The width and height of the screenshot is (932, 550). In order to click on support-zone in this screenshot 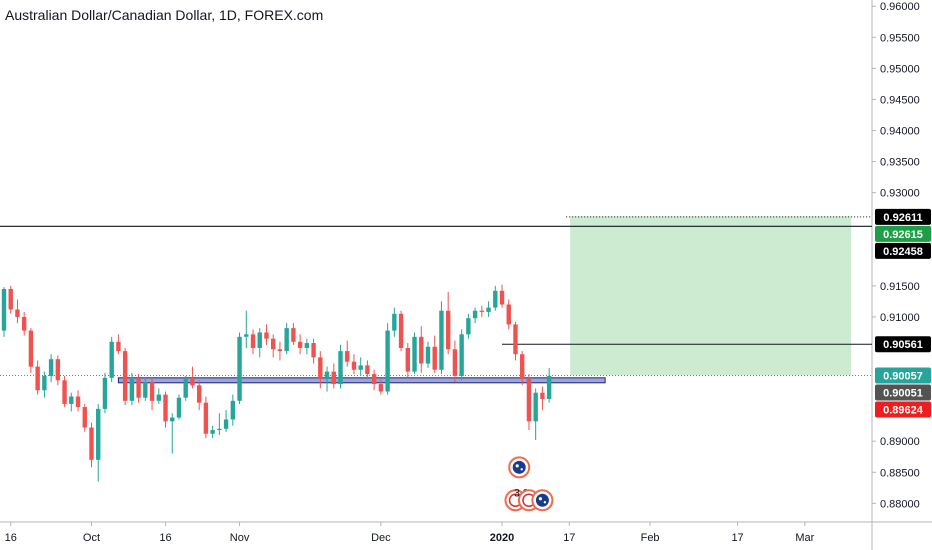, I will do `click(361, 380)`.